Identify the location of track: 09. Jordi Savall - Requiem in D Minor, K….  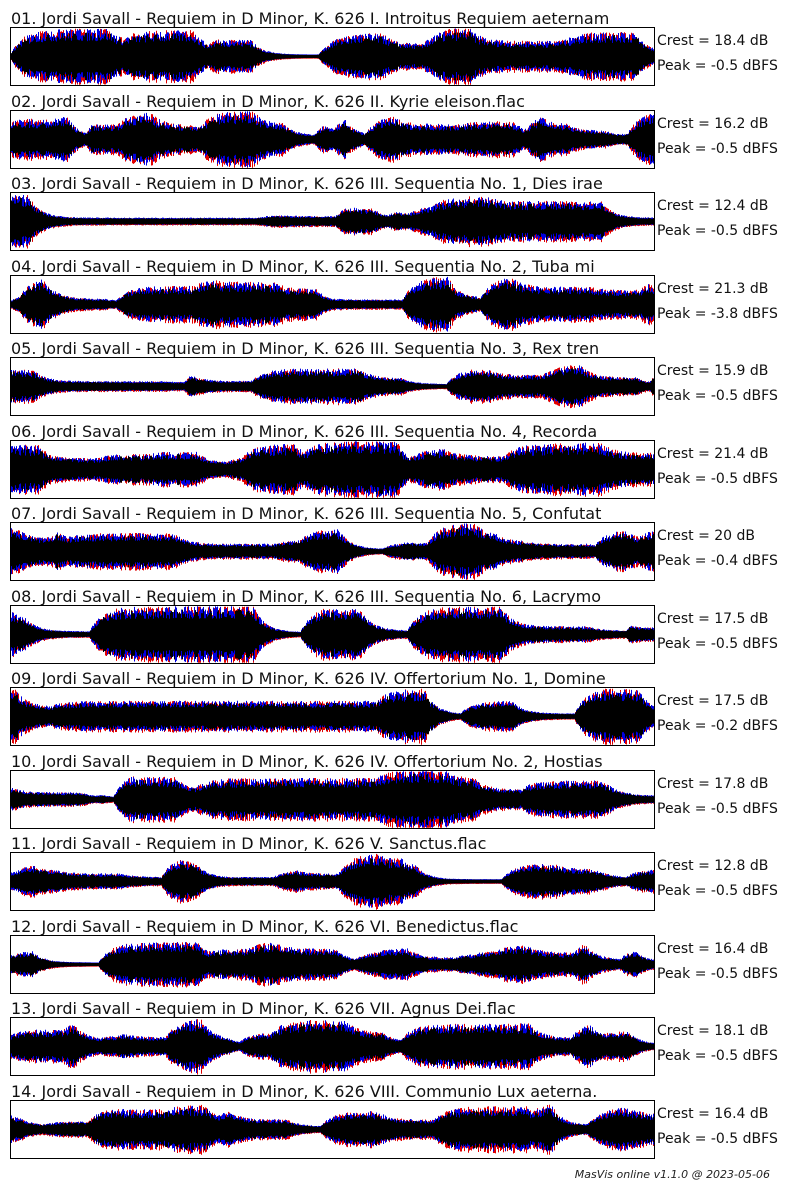
(400, 709).